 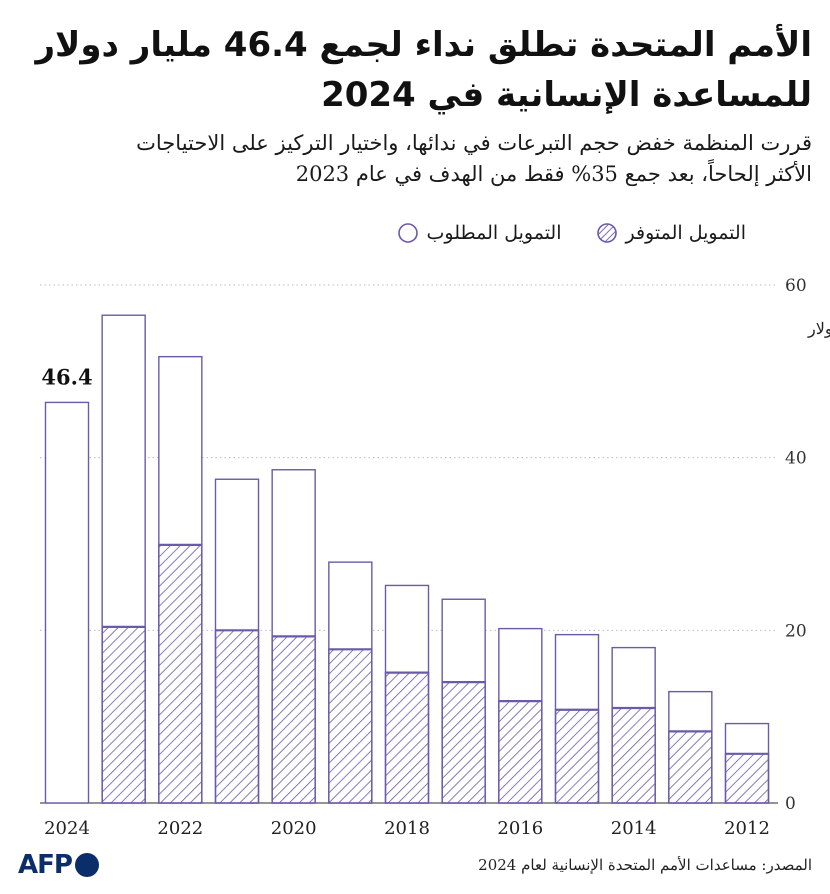 I want to click on x-tick-label-2022: 2022, so click(x=180, y=828).